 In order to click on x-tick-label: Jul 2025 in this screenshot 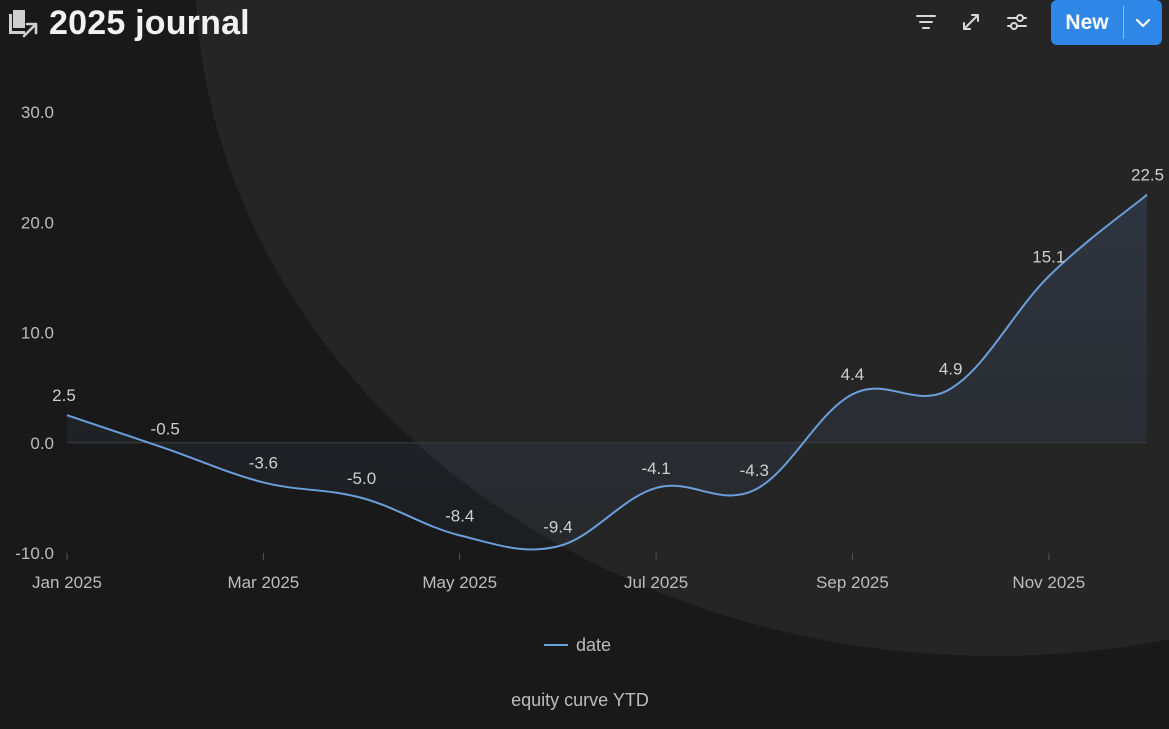, I will do `click(656, 582)`.